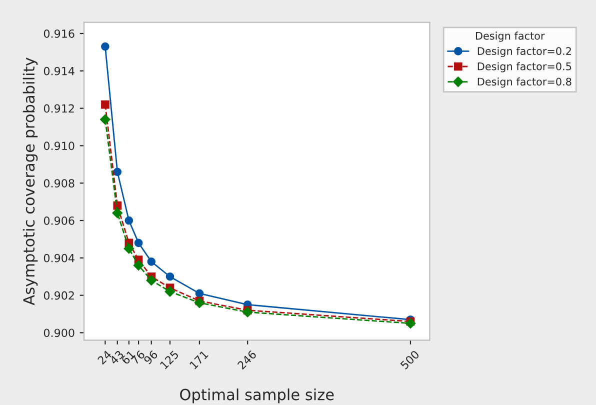 The height and width of the screenshot is (405, 596). I want to click on y-tick-label: 0.908, so click(59, 183).